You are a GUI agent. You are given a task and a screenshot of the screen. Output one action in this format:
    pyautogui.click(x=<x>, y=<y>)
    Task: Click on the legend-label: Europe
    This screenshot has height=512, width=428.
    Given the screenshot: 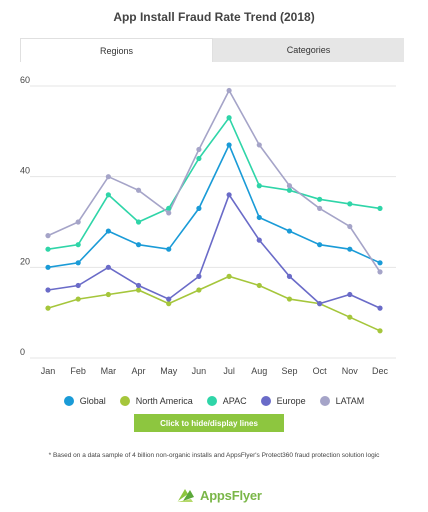 What is the action you would take?
    pyautogui.click(x=291, y=401)
    